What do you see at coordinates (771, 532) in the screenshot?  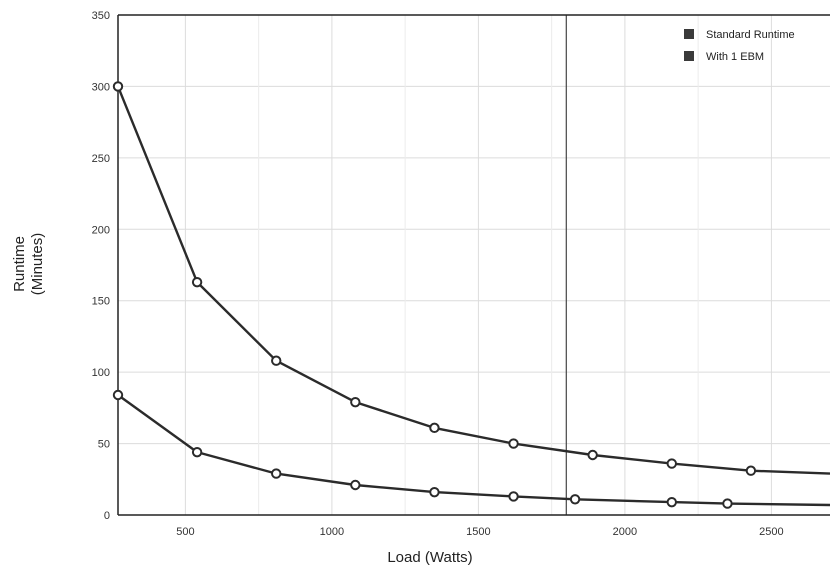 I see `x-tick-label: 2500` at bounding box center [771, 532].